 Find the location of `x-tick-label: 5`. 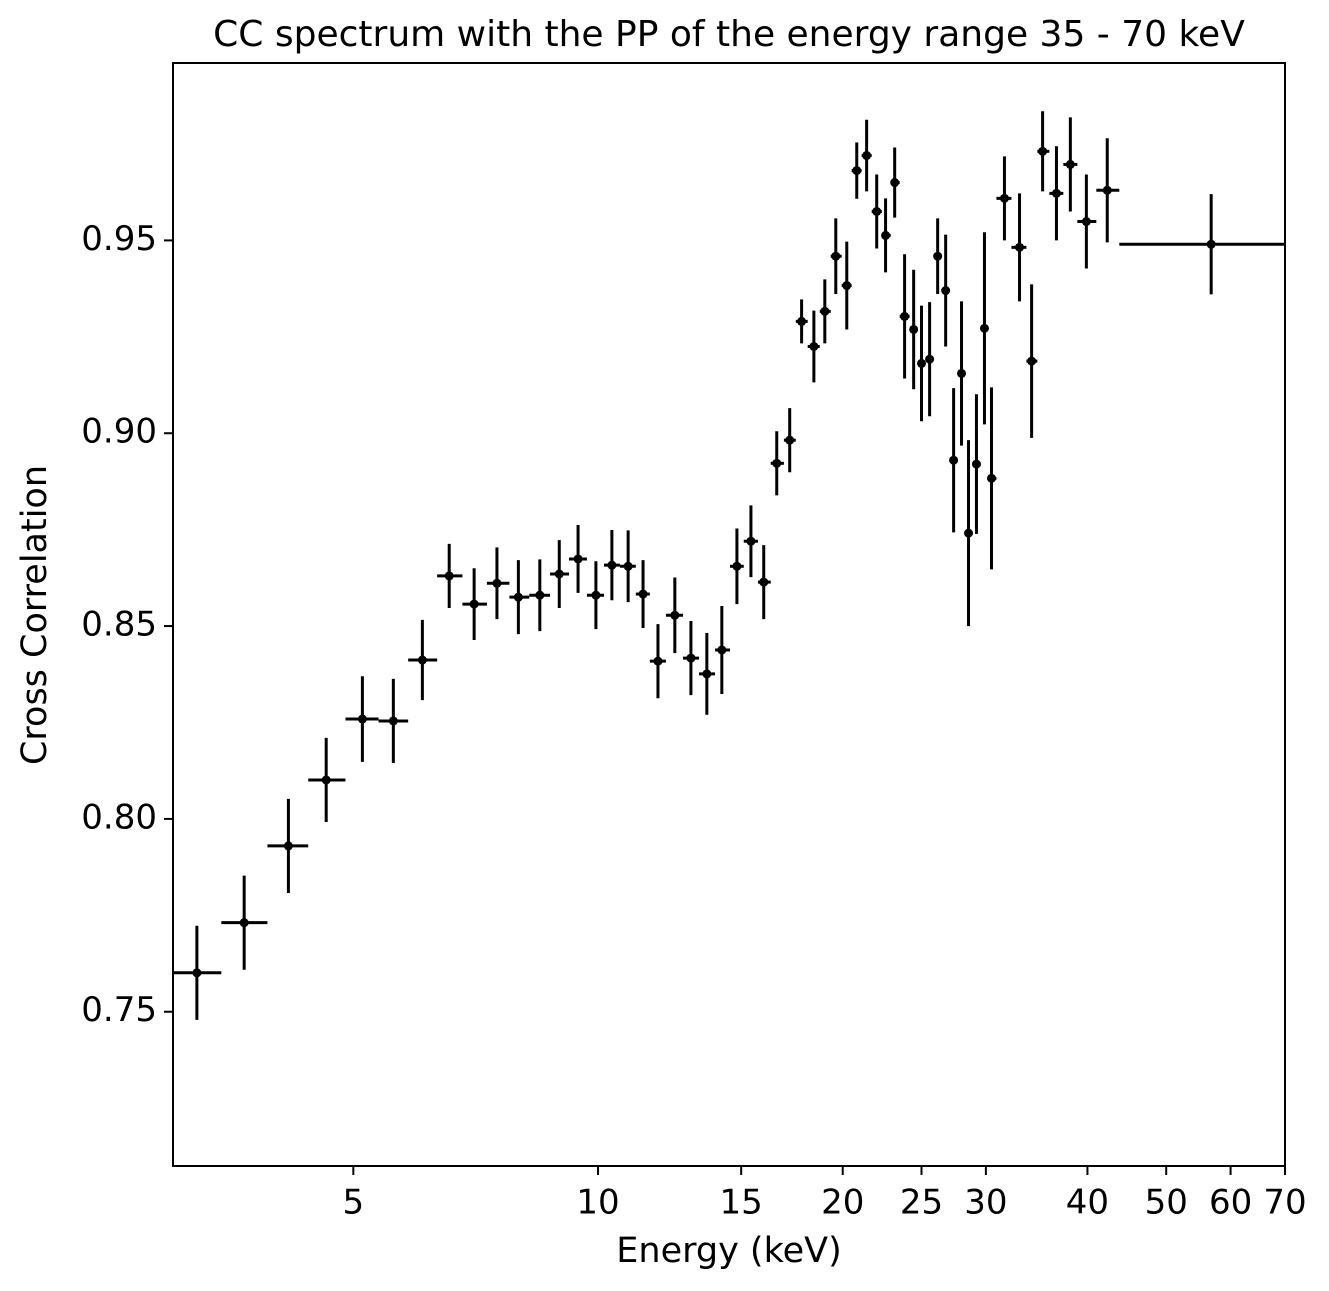

x-tick-label: 5 is located at coordinates (354, 1203).